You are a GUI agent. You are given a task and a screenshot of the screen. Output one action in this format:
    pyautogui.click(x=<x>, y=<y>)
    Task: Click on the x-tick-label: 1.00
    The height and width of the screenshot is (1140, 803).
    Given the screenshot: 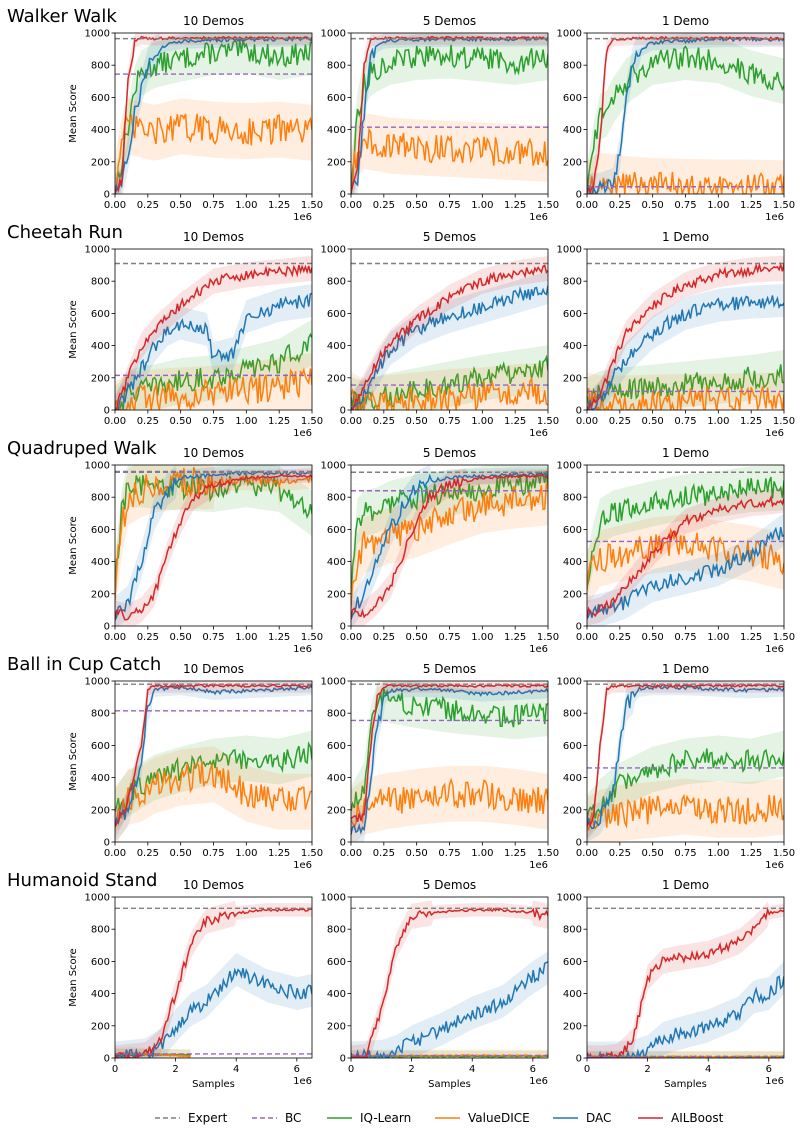 What is the action you would take?
    pyautogui.click(x=246, y=205)
    